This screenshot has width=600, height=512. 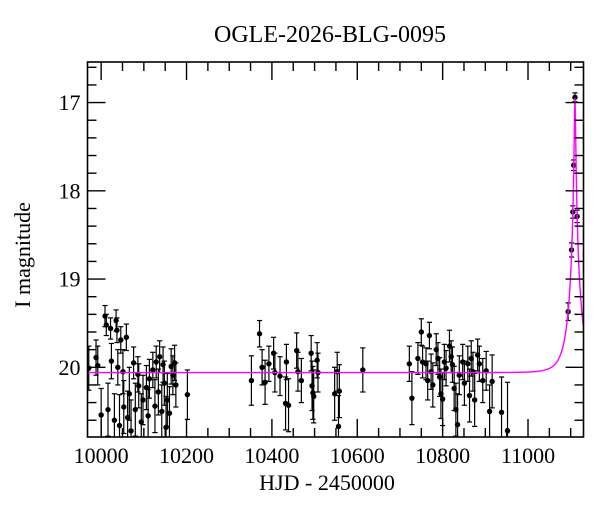 I want to click on y-tick-label: 19, so click(x=70, y=279).